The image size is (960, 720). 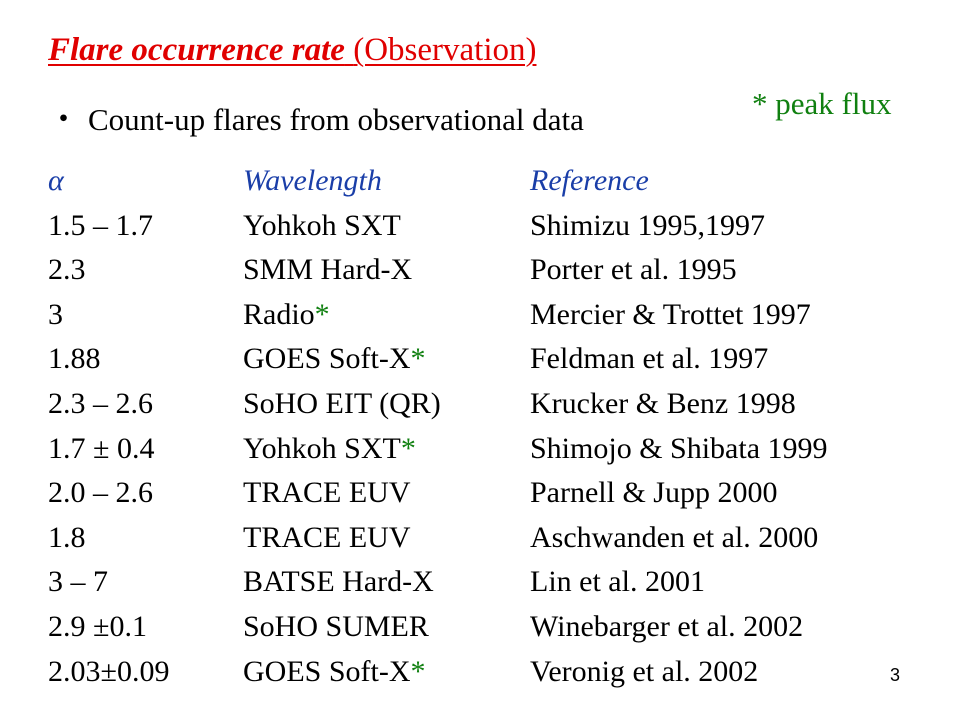 I want to click on bullet: ・ Count-up flares from observational data, so click(x=316, y=119).